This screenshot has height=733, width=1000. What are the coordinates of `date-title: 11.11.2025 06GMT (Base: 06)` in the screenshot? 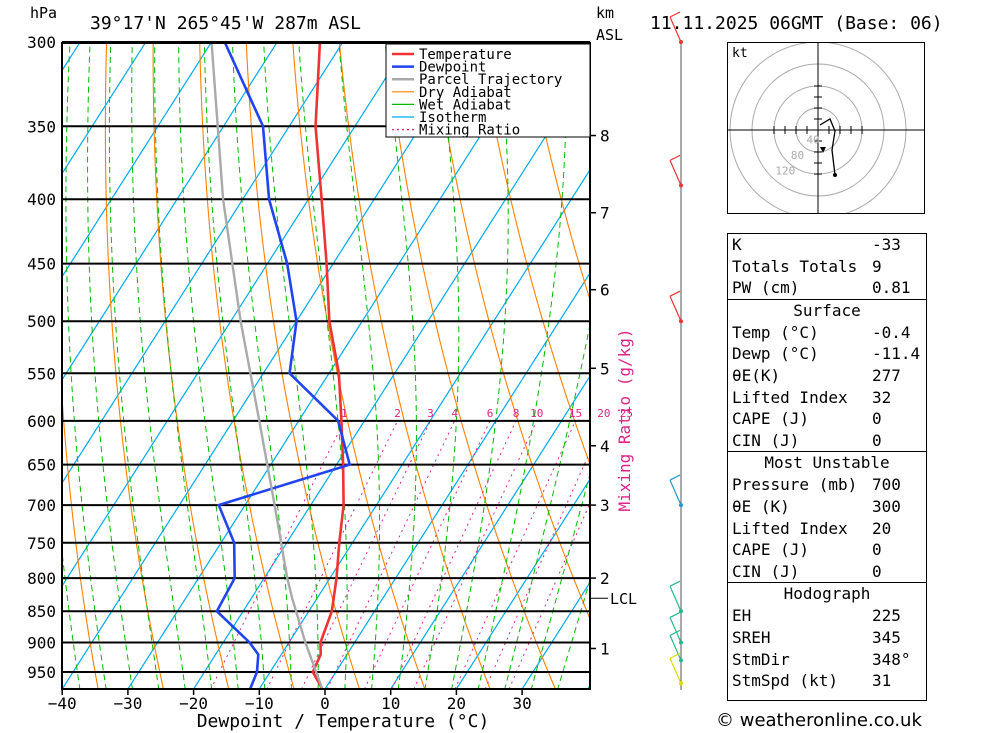 It's located at (796, 23).